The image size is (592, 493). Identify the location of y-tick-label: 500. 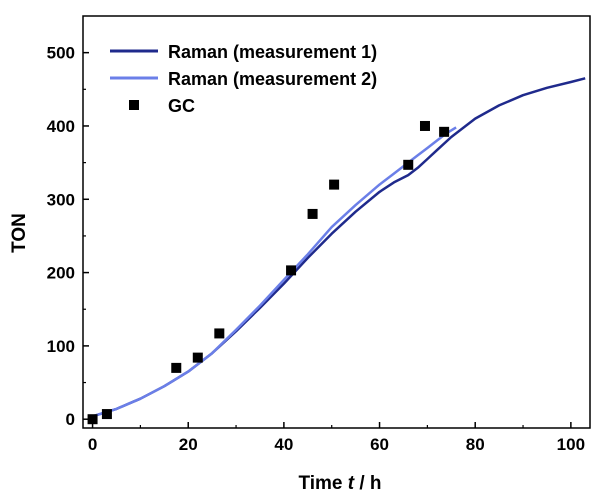
(61, 53).